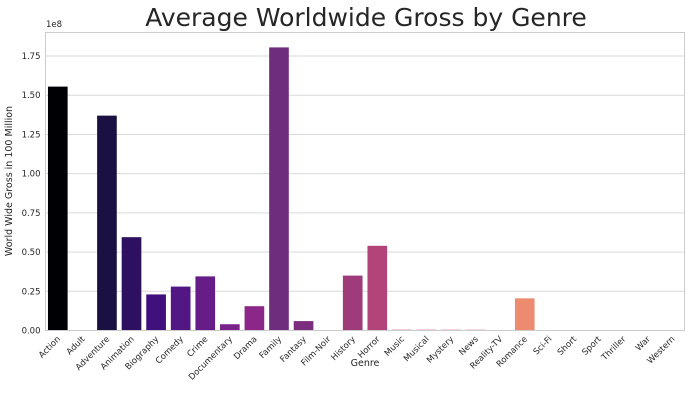  I want to click on y-axis-ticks: 0.00 0.25 0.50 0.75 1.00 1.25 1.50 1.75, so click(31, 194).